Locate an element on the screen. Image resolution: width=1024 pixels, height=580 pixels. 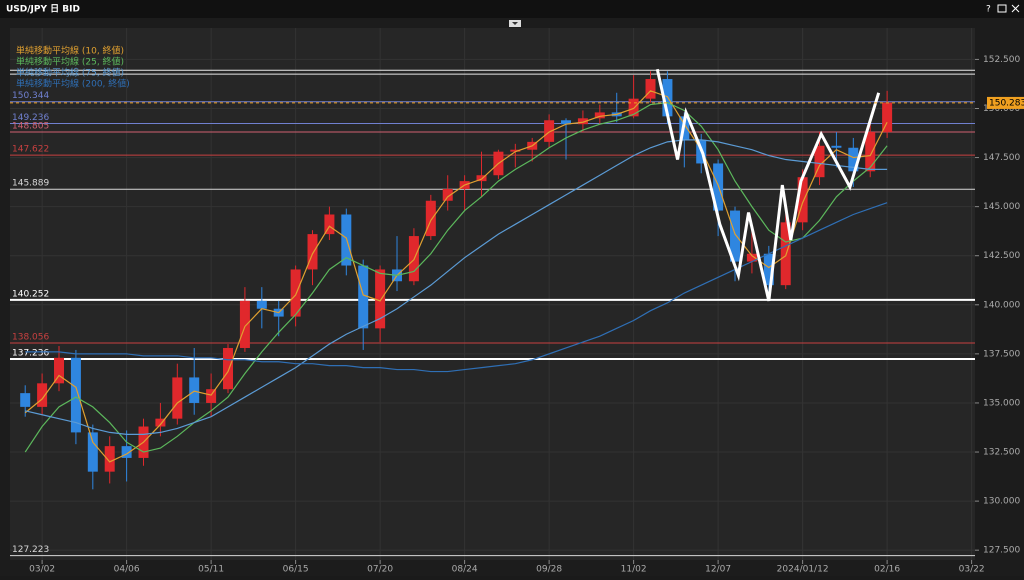
window-title: USD/JPY 日 BID is located at coordinates (43, 9).